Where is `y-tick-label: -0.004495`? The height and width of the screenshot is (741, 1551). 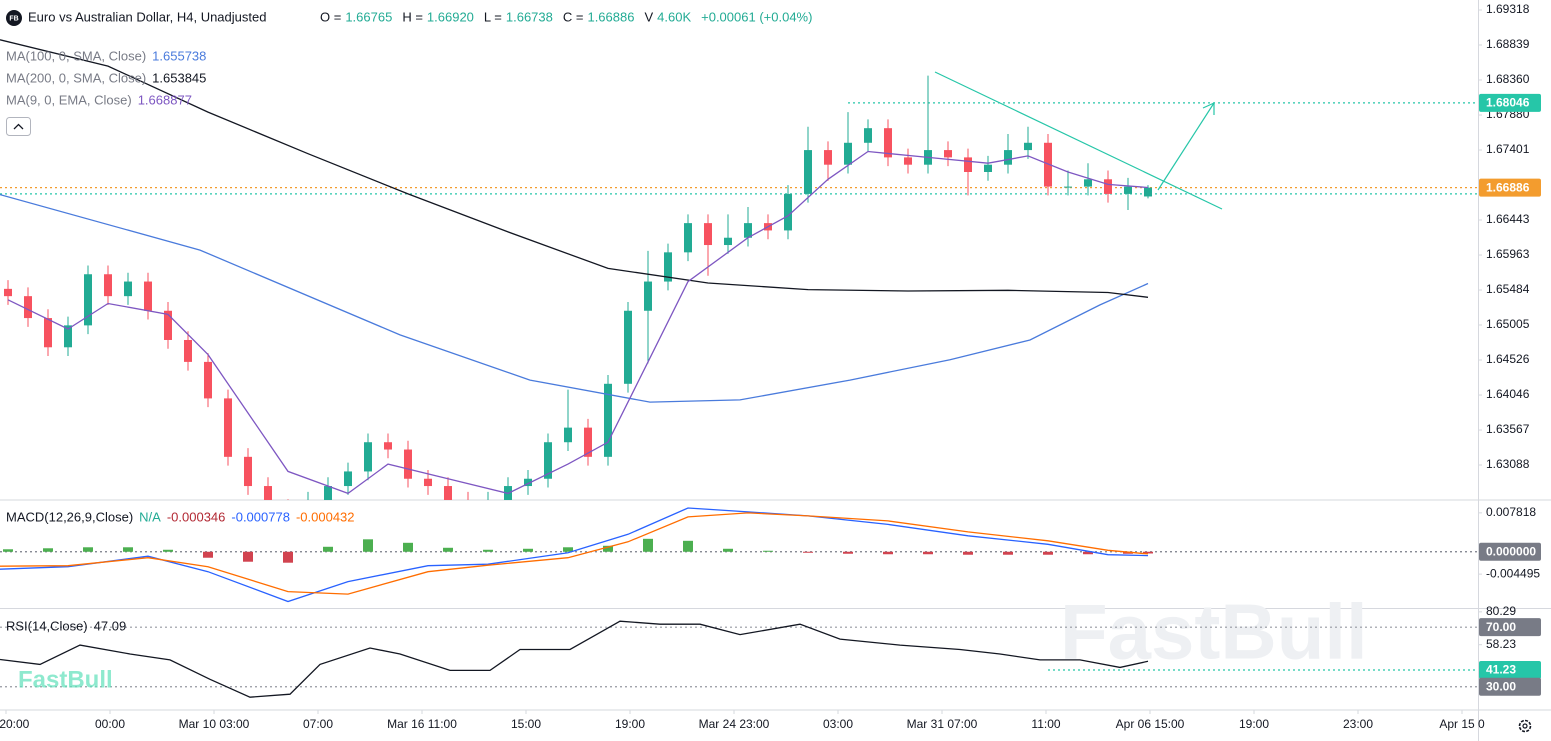 y-tick-label: -0.004495 is located at coordinates (1513, 573).